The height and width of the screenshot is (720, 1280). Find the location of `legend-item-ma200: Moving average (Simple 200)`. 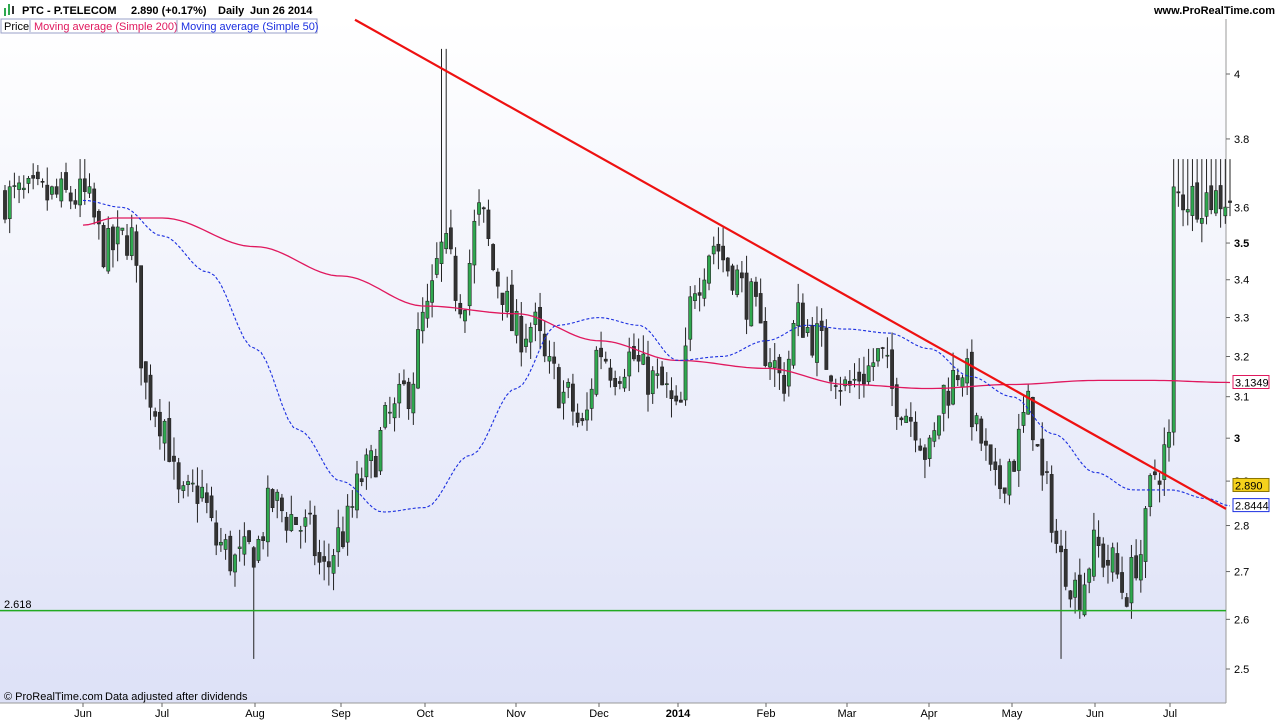

legend-item-ma200: Moving average (Simple 200) is located at coordinates (106, 27).